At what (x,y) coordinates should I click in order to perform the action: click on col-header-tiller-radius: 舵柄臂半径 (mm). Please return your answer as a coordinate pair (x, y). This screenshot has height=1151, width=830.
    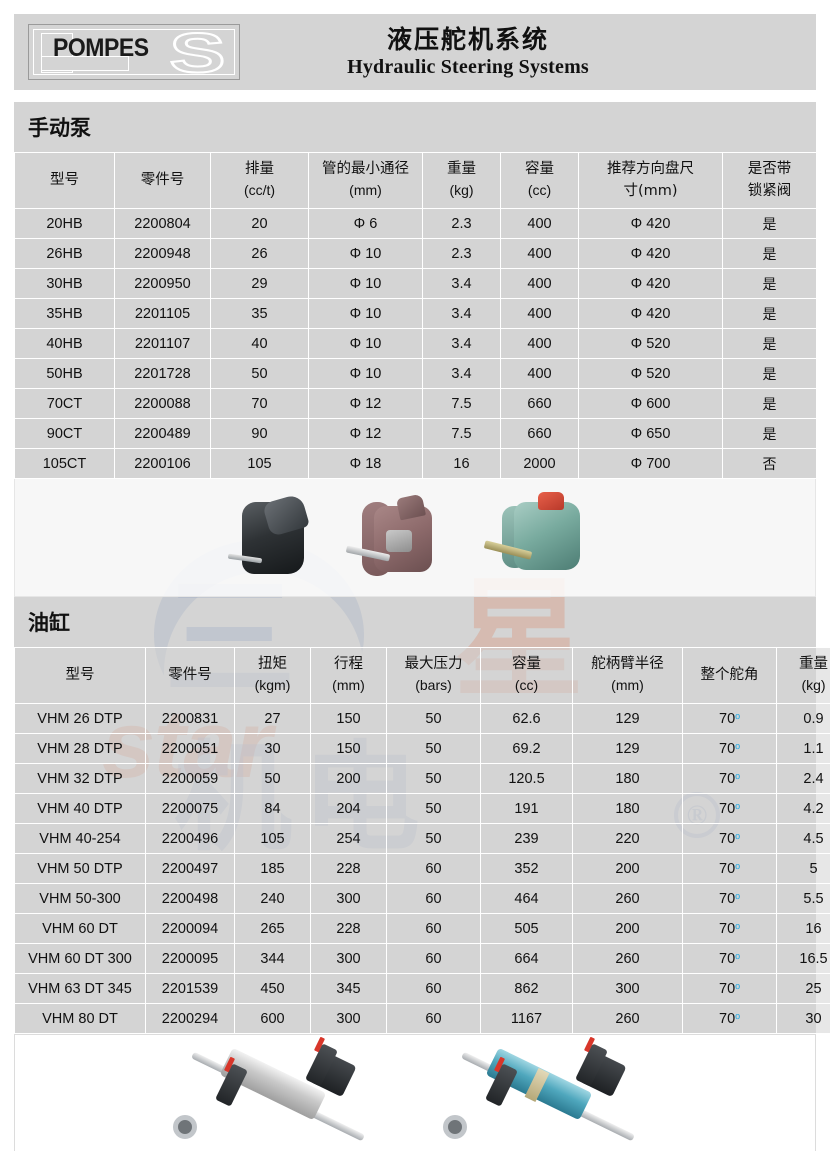
    Looking at the image, I should click on (627, 675).